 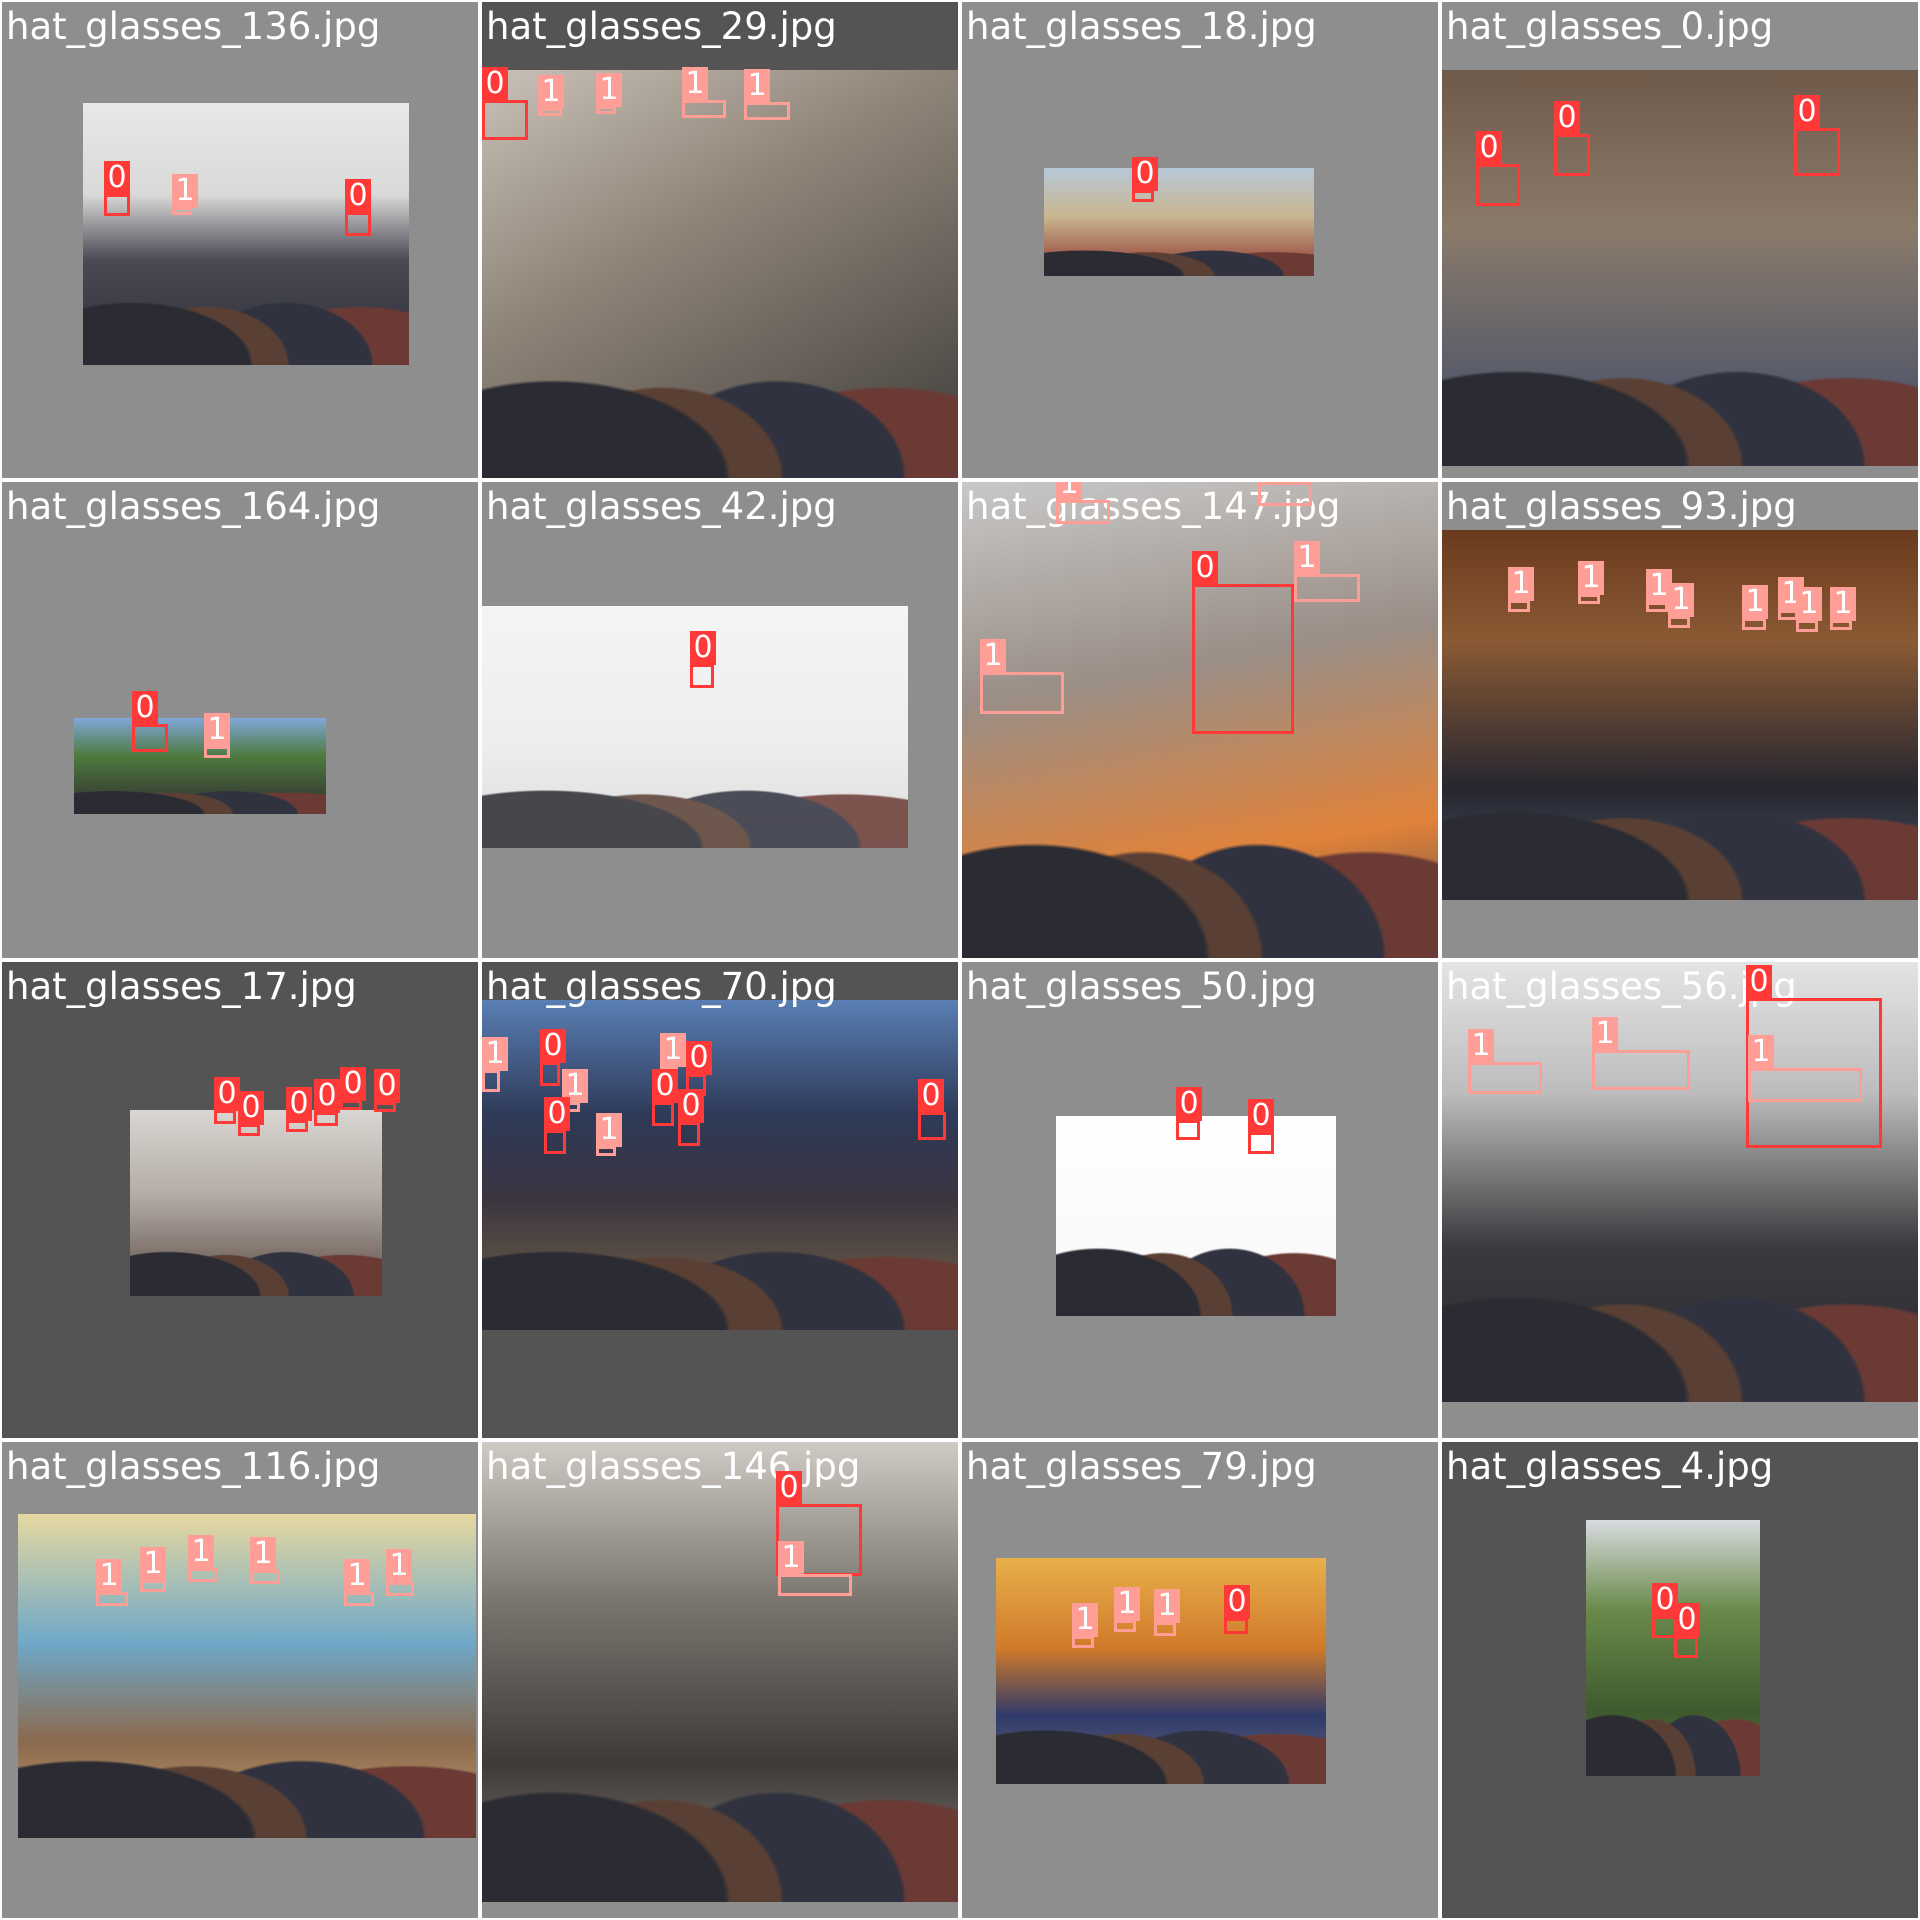 I want to click on tile-7: hat_glasses_147.jpg 1 1 0 1 1, so click(x=1200, y=720).